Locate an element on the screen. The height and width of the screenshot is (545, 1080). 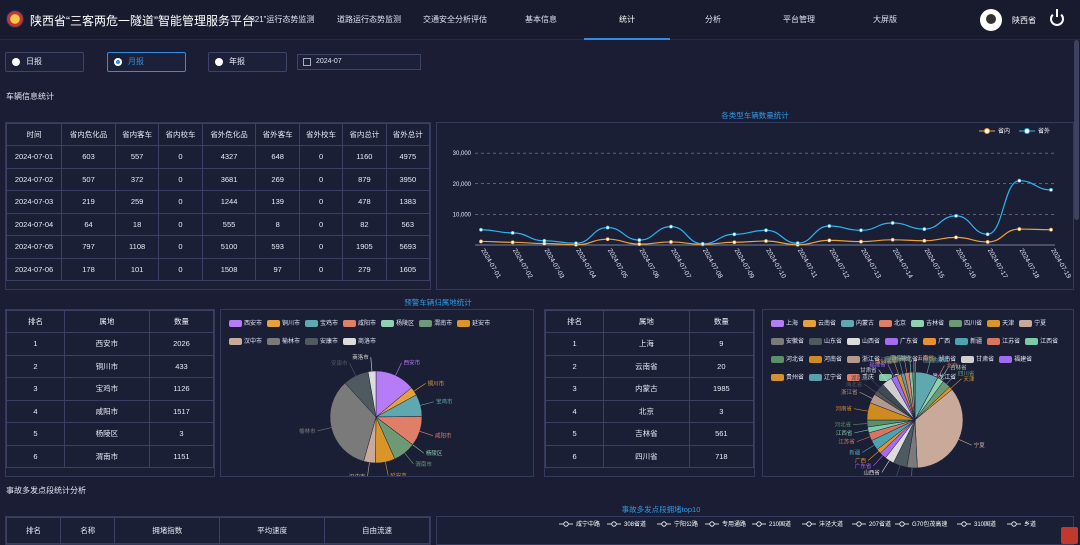
radio-monthly: 月报 is located at coordinates (146, 62).